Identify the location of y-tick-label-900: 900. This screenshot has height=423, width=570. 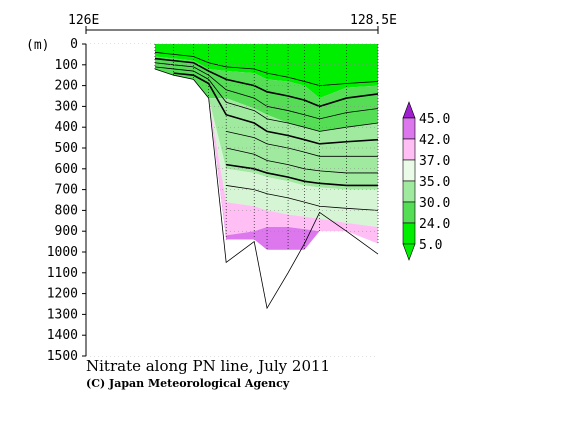
(66, 231).